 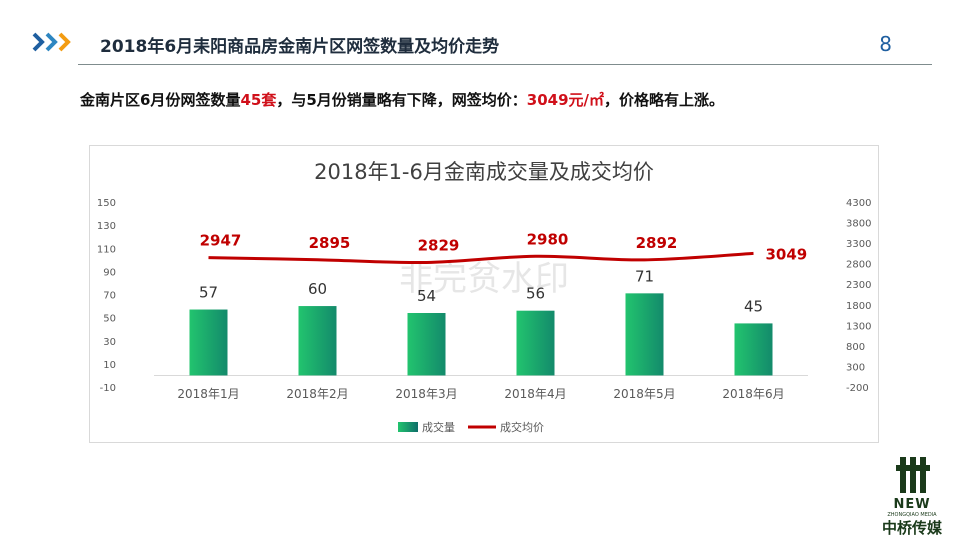 What do you see at coordinates (885, 44) in the screenshot?
I see `page-number: 8` at bounding box center [885, 44].